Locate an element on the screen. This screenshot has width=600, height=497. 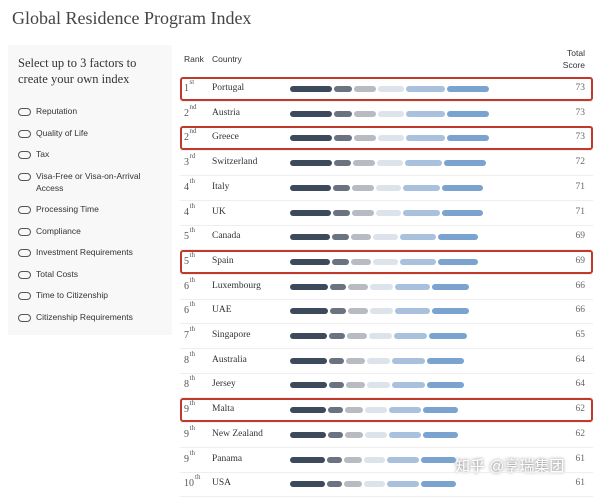
country: UAE is located at coordinates (222, 310).